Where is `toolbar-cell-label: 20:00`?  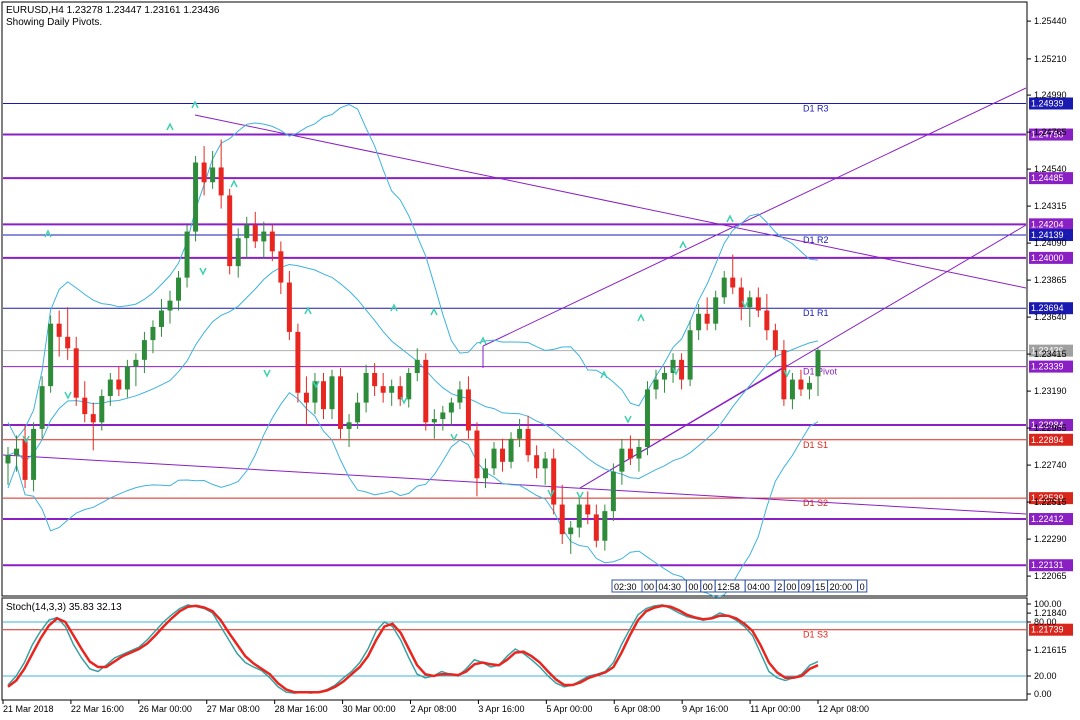
toolbar-cell-label: 20:00 is located at coordinates (841, 587).